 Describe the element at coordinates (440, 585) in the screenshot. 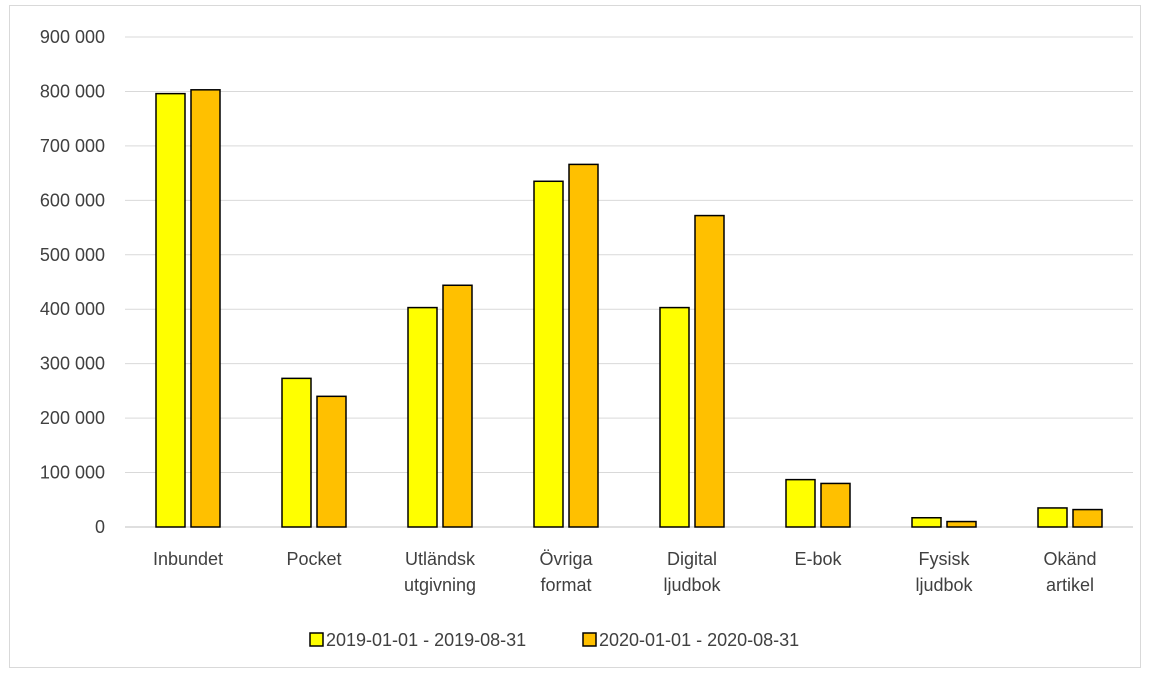

I see `category-label: utgivning` at that location.